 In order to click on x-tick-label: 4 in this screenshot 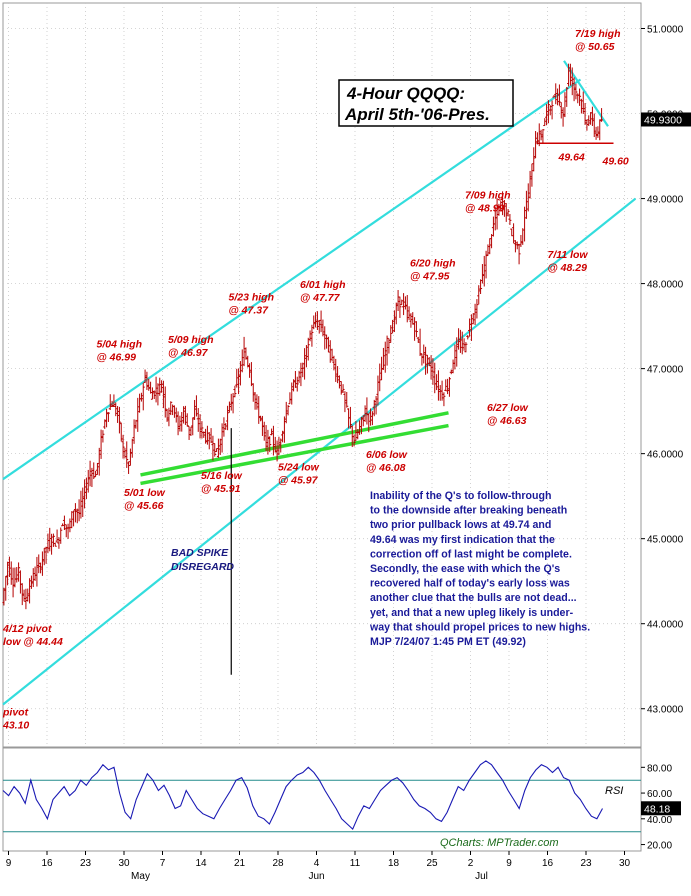, I will do `click(317, 863)`.